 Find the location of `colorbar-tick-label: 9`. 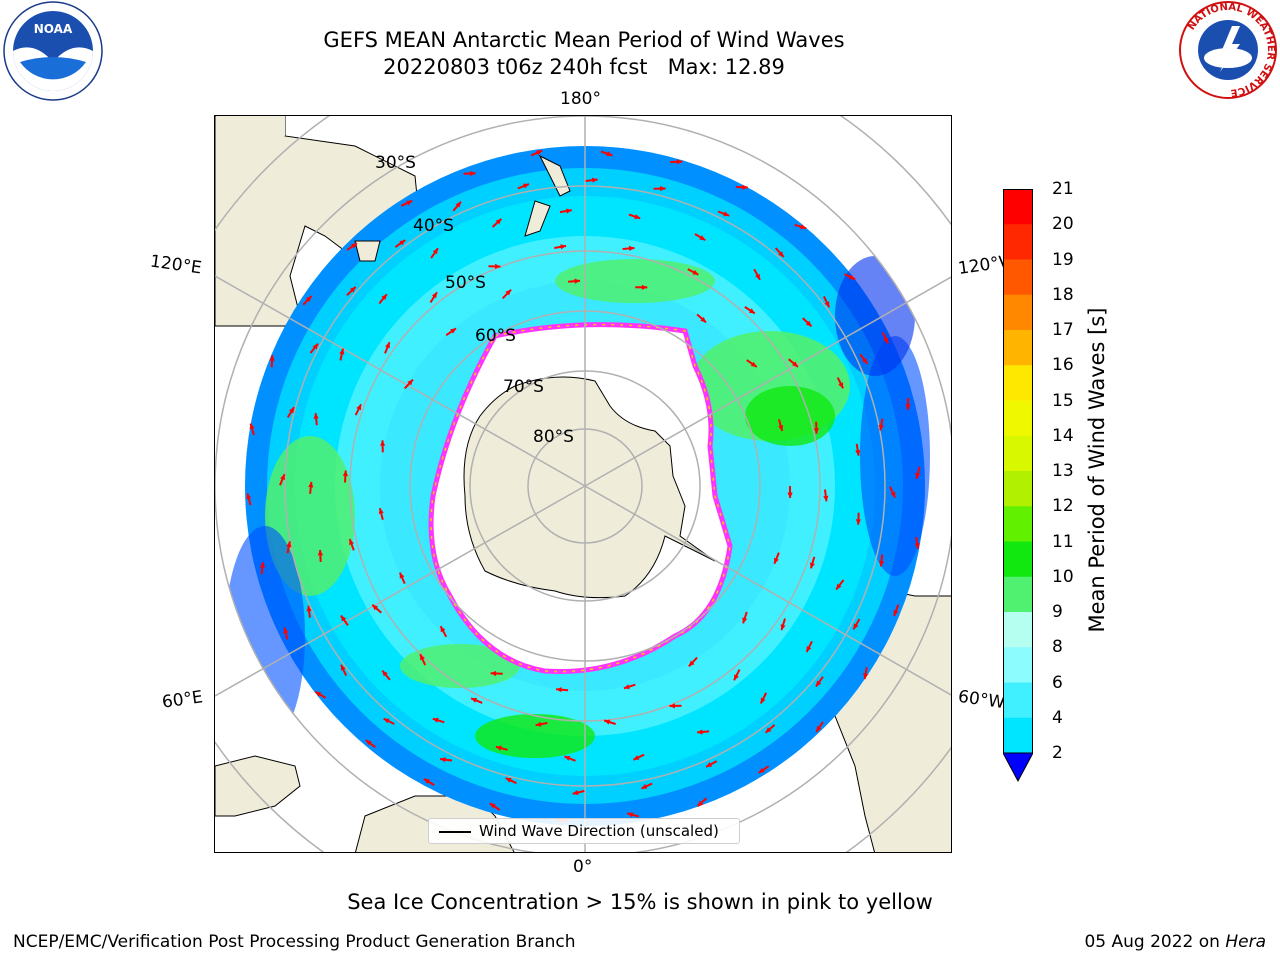

colorbar-tick-label: 9 is located at coordinates (1057, 612).